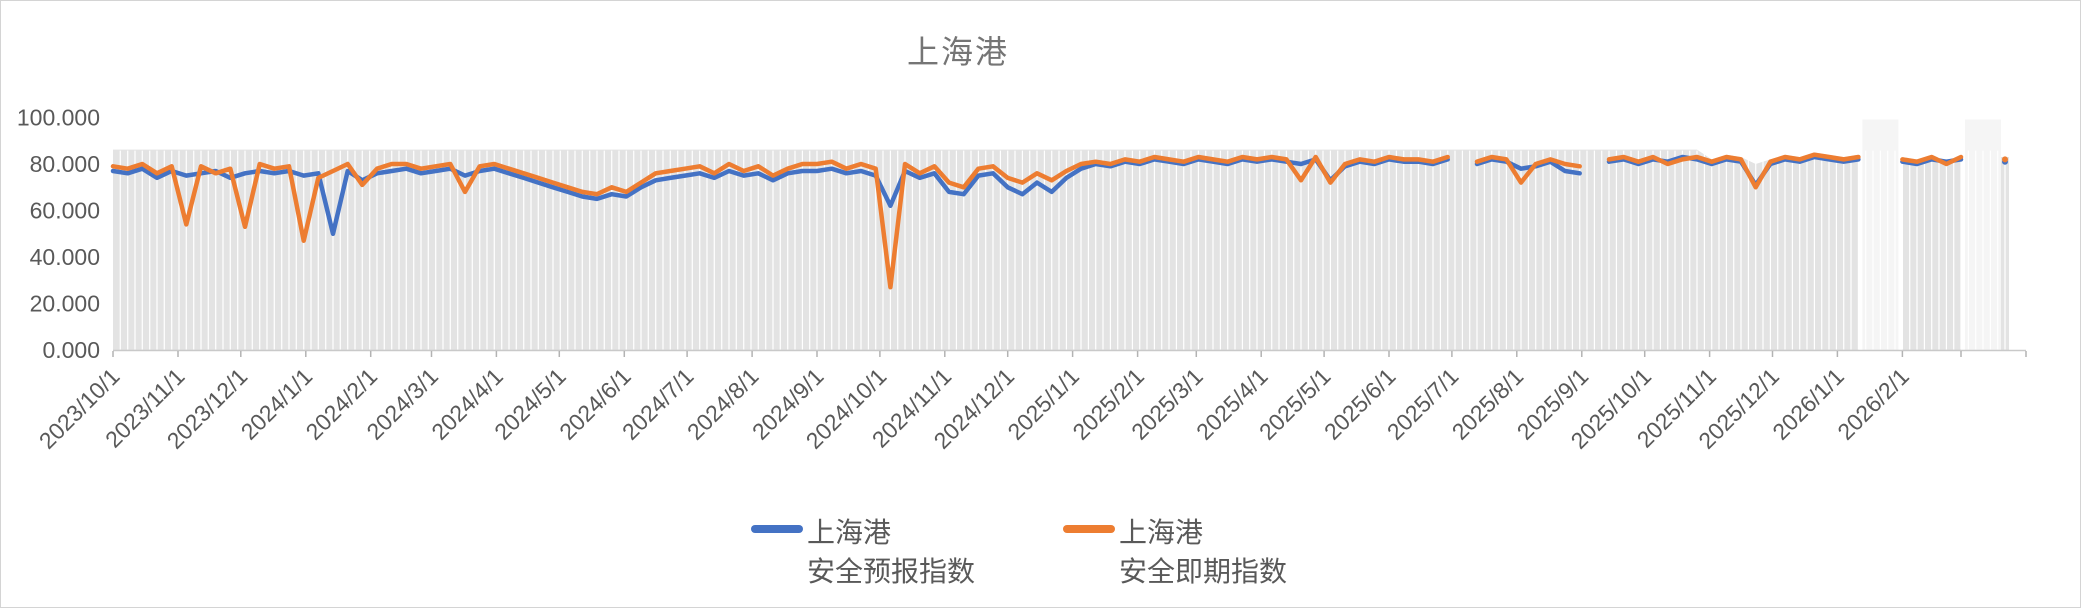 The image size is (2081, 608). Describe the element at coordinates (277, 404) in the screenshot. I see `x-tick-label: 2024/1/1` at that location.